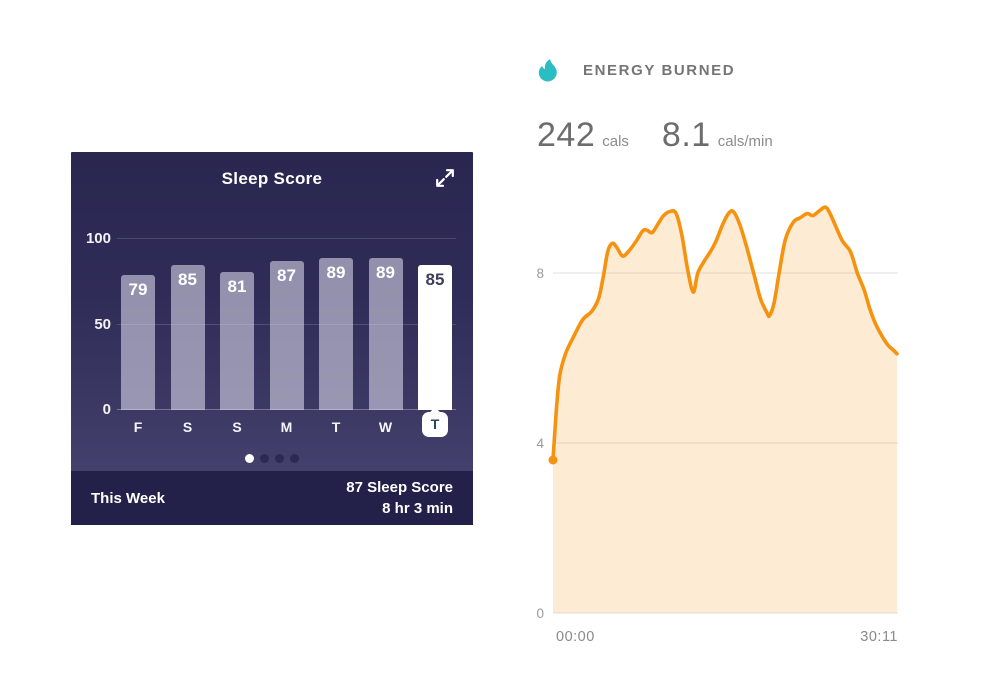  What do you see at coordinates (399, 487) in the screenshot?
I see `sleep-score-summary: 87 Sleep Score` at bounding box center [399, 487].